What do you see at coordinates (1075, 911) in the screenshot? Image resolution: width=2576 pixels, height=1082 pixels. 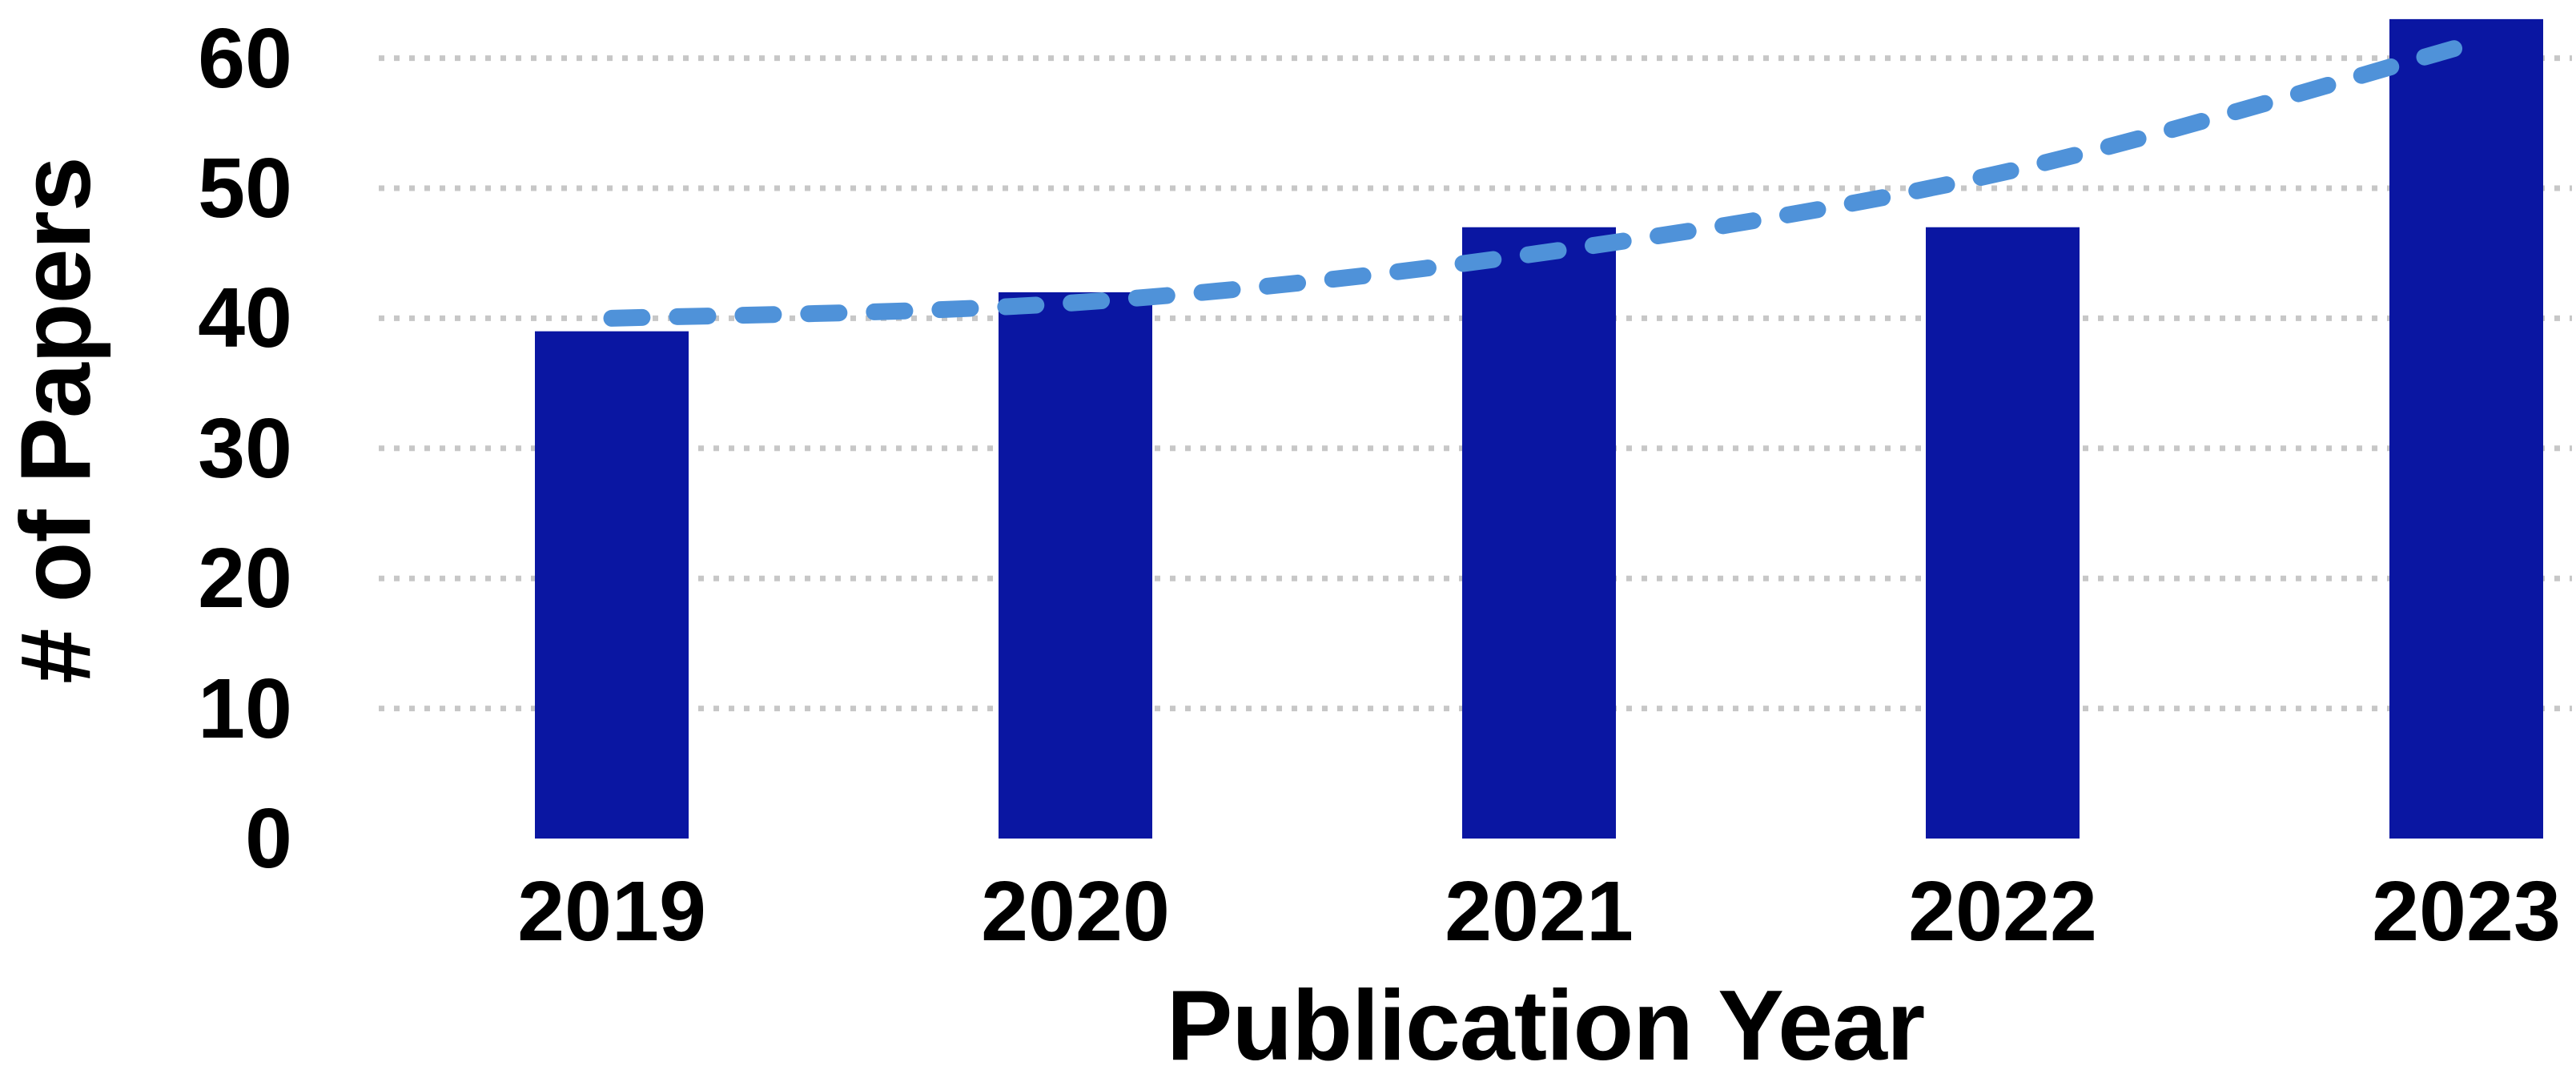 I see `x-tick-label: 2020` at bounding box center [1075, 911].